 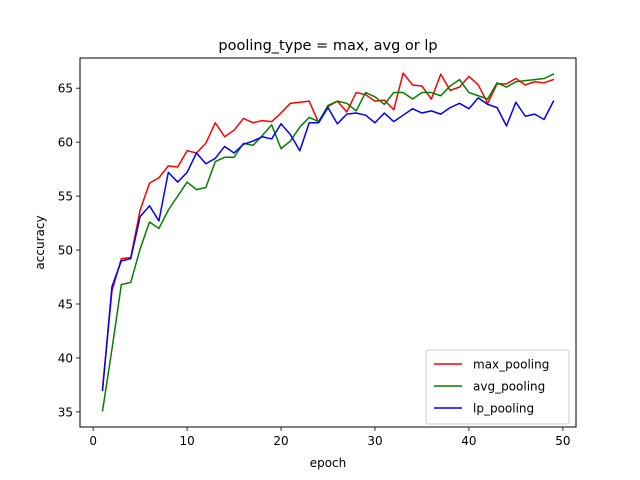 What do you see at coordinates (562, 441) in the screenshot?
I see `x-tick-label: 50` at bounding box center [562, 441].